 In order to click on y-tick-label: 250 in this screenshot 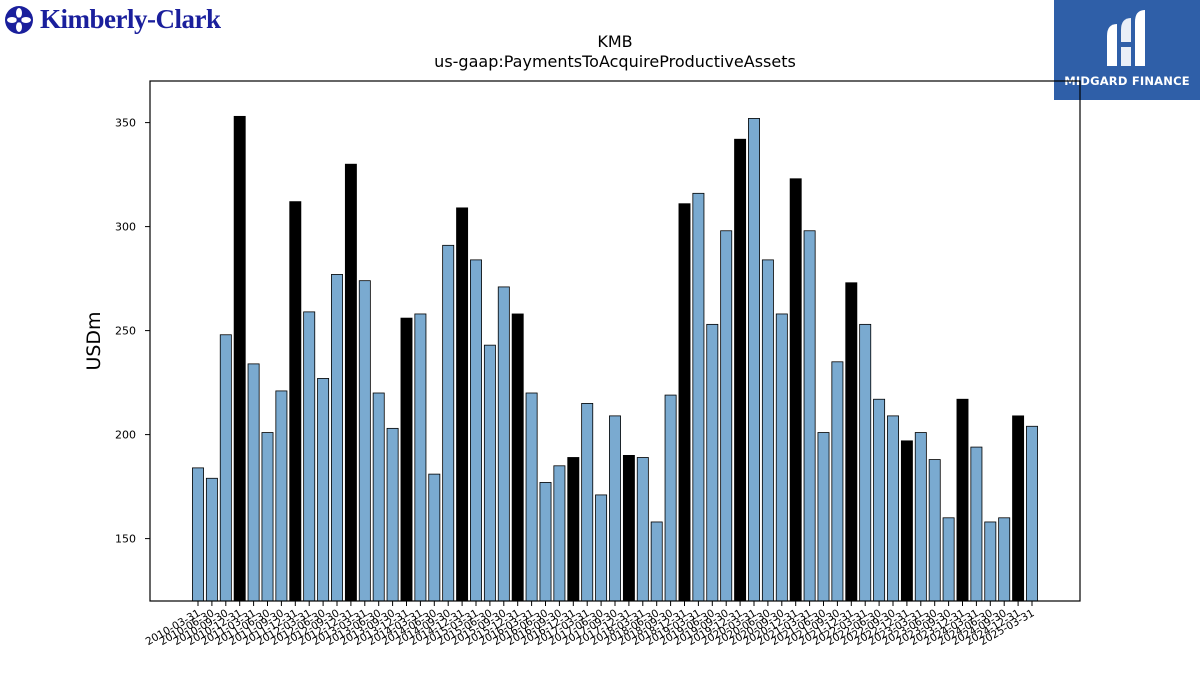, I will do `click(125, 331)`.